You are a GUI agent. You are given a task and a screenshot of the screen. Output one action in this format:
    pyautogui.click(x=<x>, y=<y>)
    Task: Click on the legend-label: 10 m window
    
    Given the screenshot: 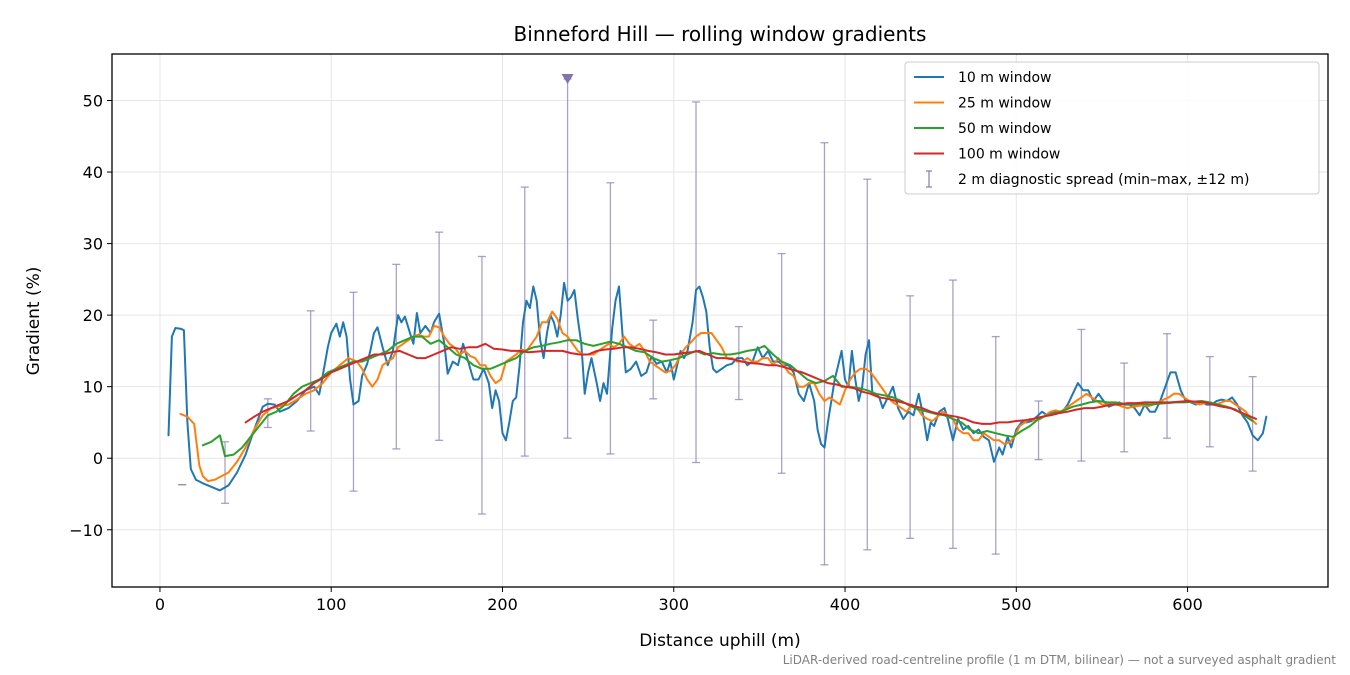 What is the action you would take?
    pyautogui.click(x=1004, y=78)
    